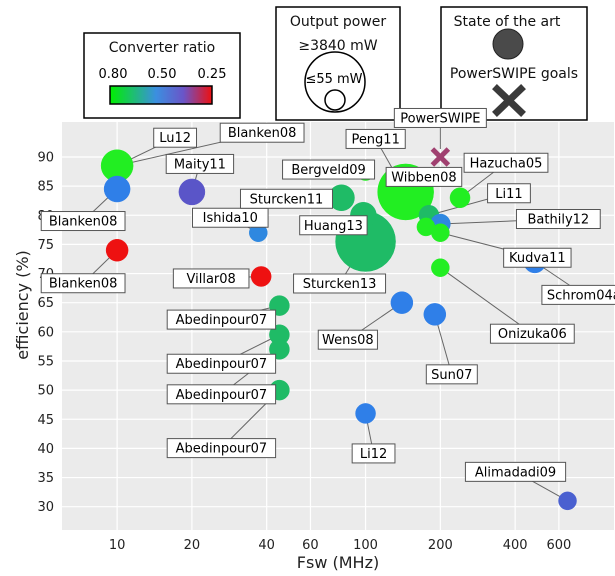 The width and height of the screenshot is (615, 576). Describe the element at coordinates (337, 46) in the screenshot. I see `output-power-max-label: ≥3840 mW` at that location.